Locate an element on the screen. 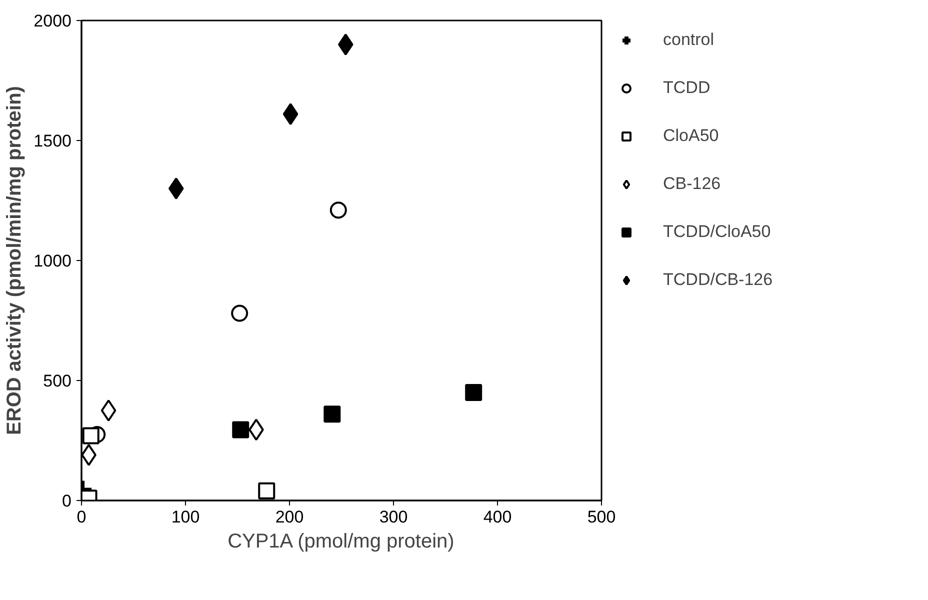 The height and width of the screenshot is (600, 928). y-axis-title: EROD activity (pmol/min/mg protein) is located at coordinates (15, 260).